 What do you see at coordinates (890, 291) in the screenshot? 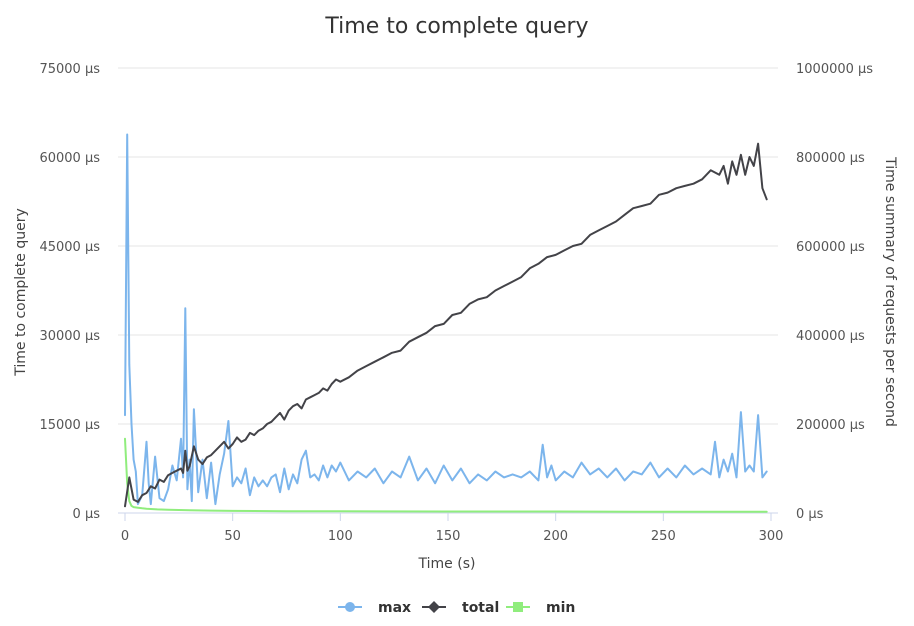
I see `y-axis-right-title: Time summary of requests per second` at bounding box center [890, 291].